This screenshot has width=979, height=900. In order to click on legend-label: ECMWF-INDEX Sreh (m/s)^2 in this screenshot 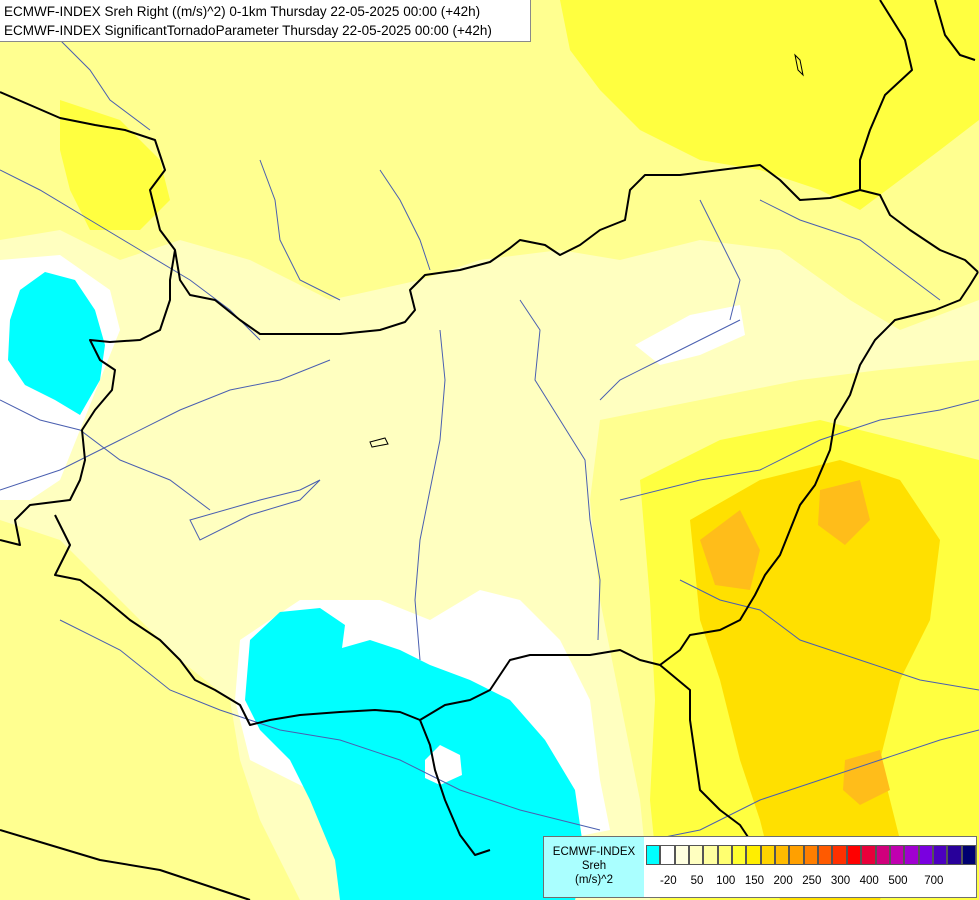, I will do `click(594, 867)`.